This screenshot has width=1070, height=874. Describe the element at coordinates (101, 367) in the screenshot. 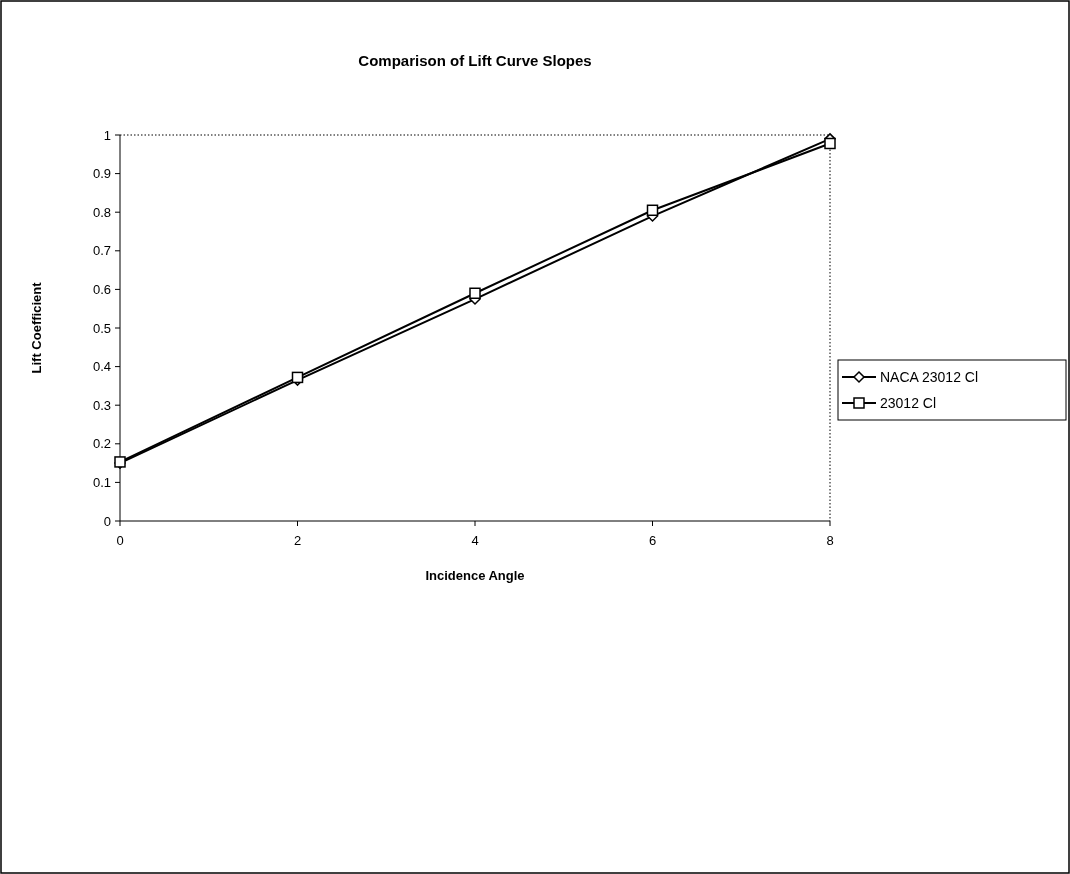

I see `y-tick-label: 0.4` at that location.